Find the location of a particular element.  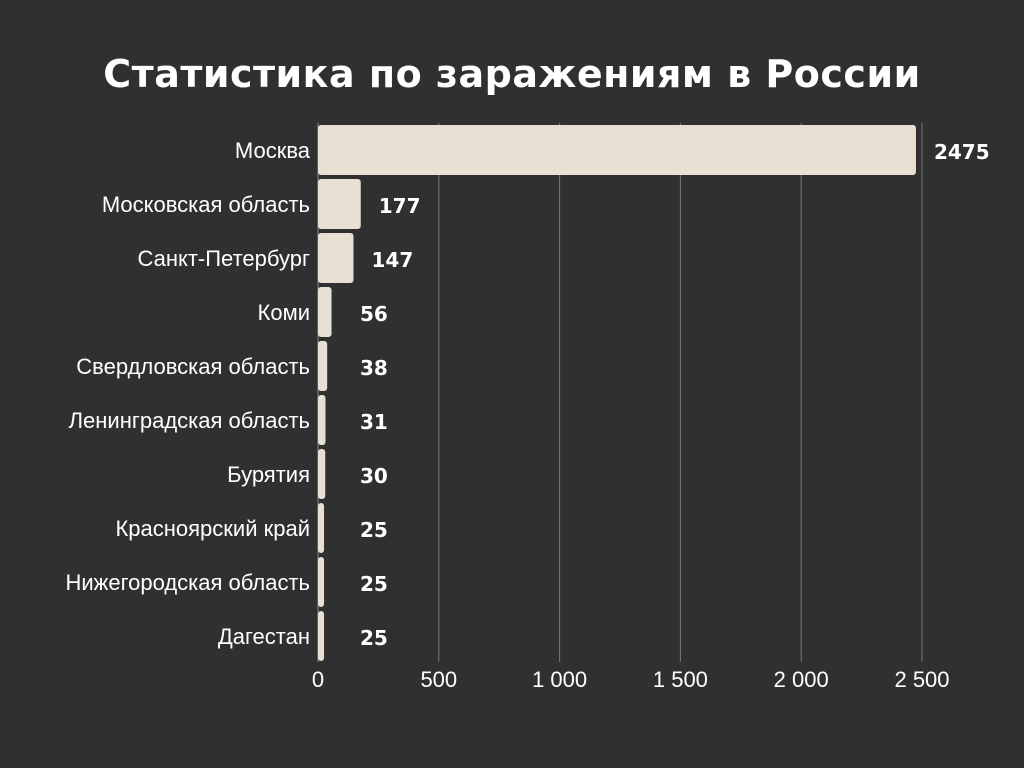

category-label: Коми is located at coordinates (284, 312).